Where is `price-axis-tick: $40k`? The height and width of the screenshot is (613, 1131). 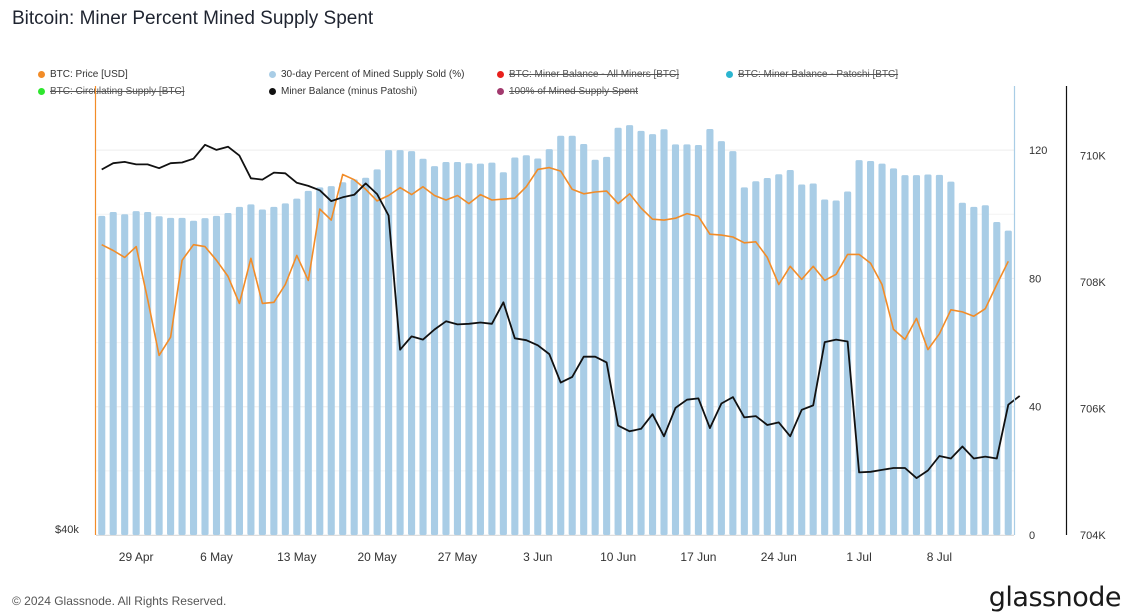 price-axis-tick: $40k is located at coordinates (67, 530).